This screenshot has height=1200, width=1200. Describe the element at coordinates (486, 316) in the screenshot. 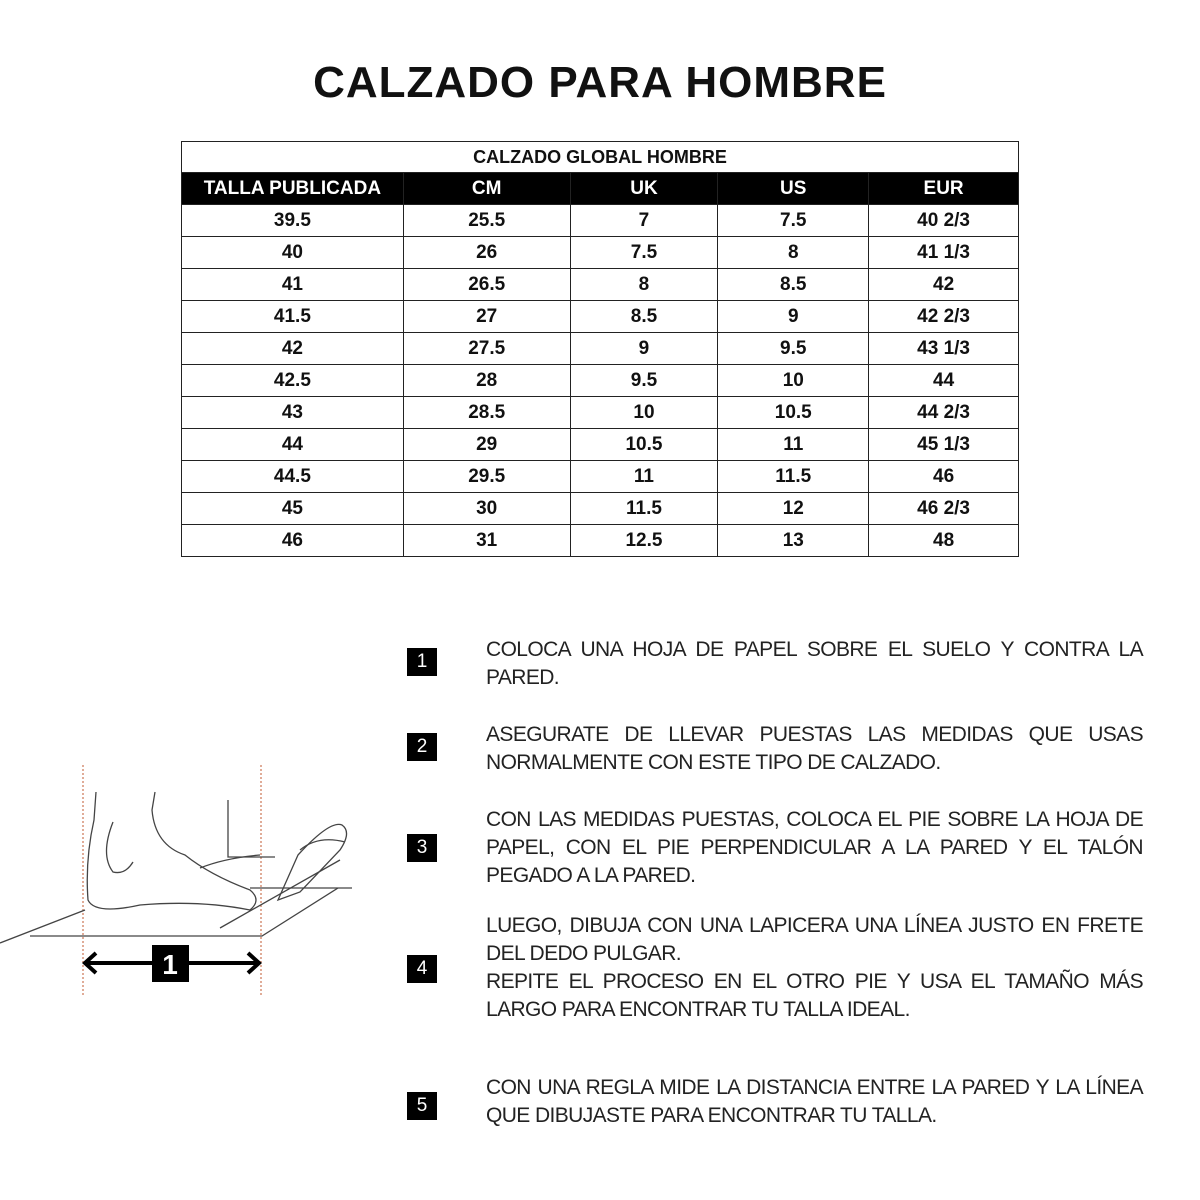

I see `table-cell: 27` at that location.